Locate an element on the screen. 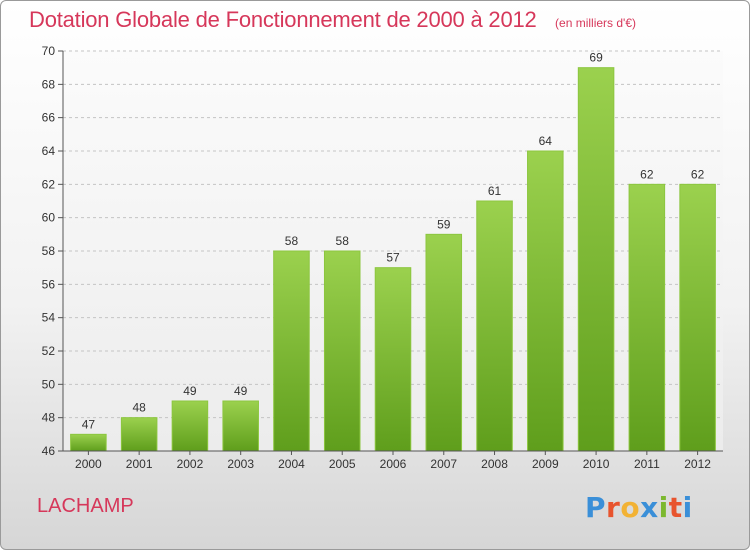 The height and width of the screenshot is (550, 750). logo-letter: r is located at coordinates (613, 507).